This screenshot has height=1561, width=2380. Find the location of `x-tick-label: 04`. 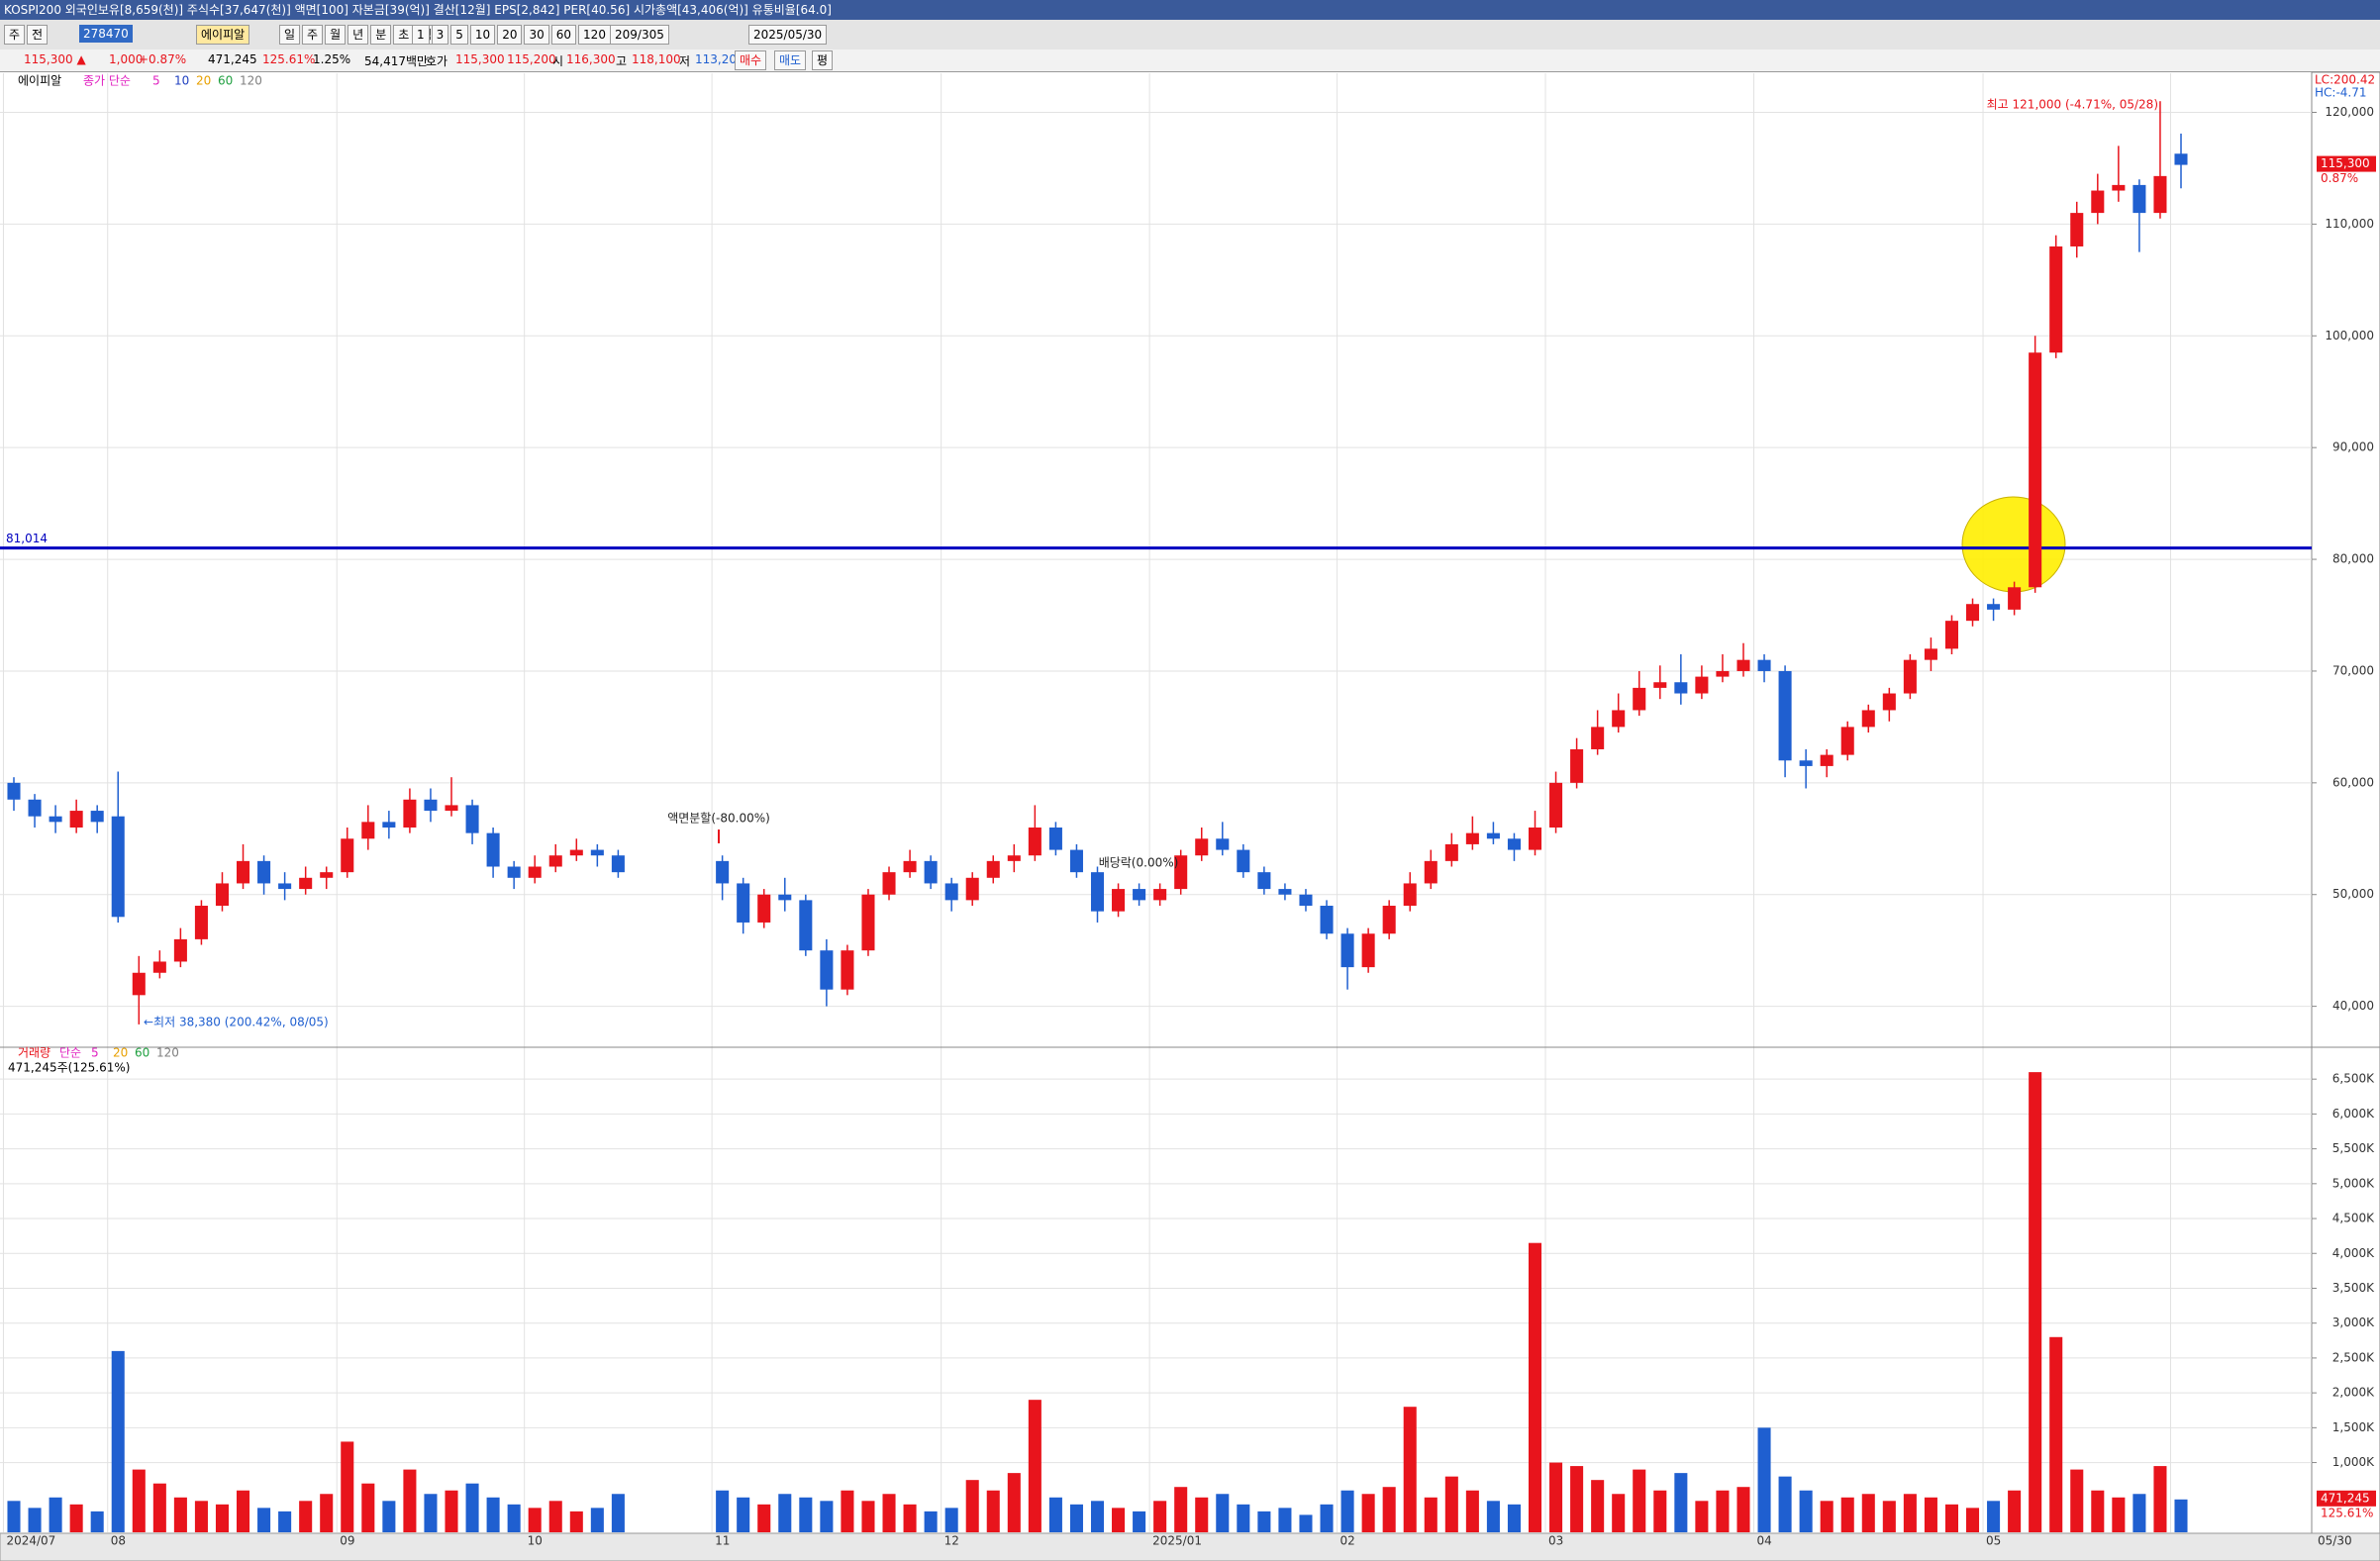

x-tick-label: 04 is located at coordinates (1764, 1541).